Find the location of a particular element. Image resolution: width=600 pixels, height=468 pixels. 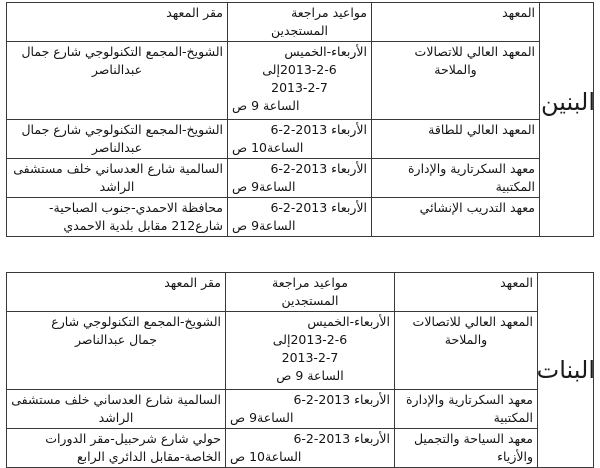

girls-band-label: البنات is located at coordinates (565, 370).